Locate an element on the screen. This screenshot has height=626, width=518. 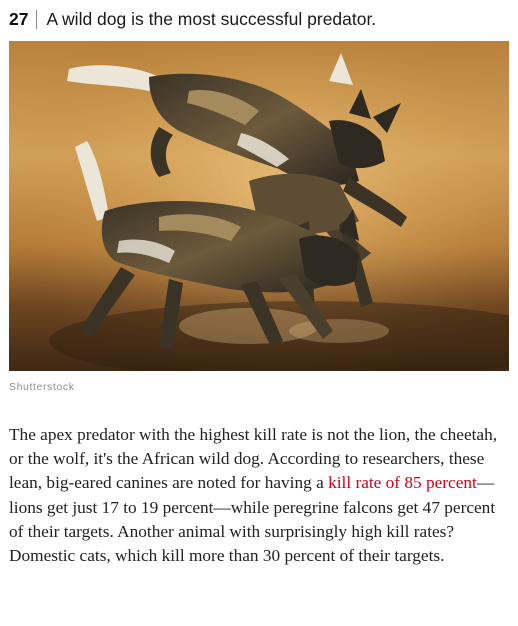
item-number: 27 is located at coordinates (19, 18).